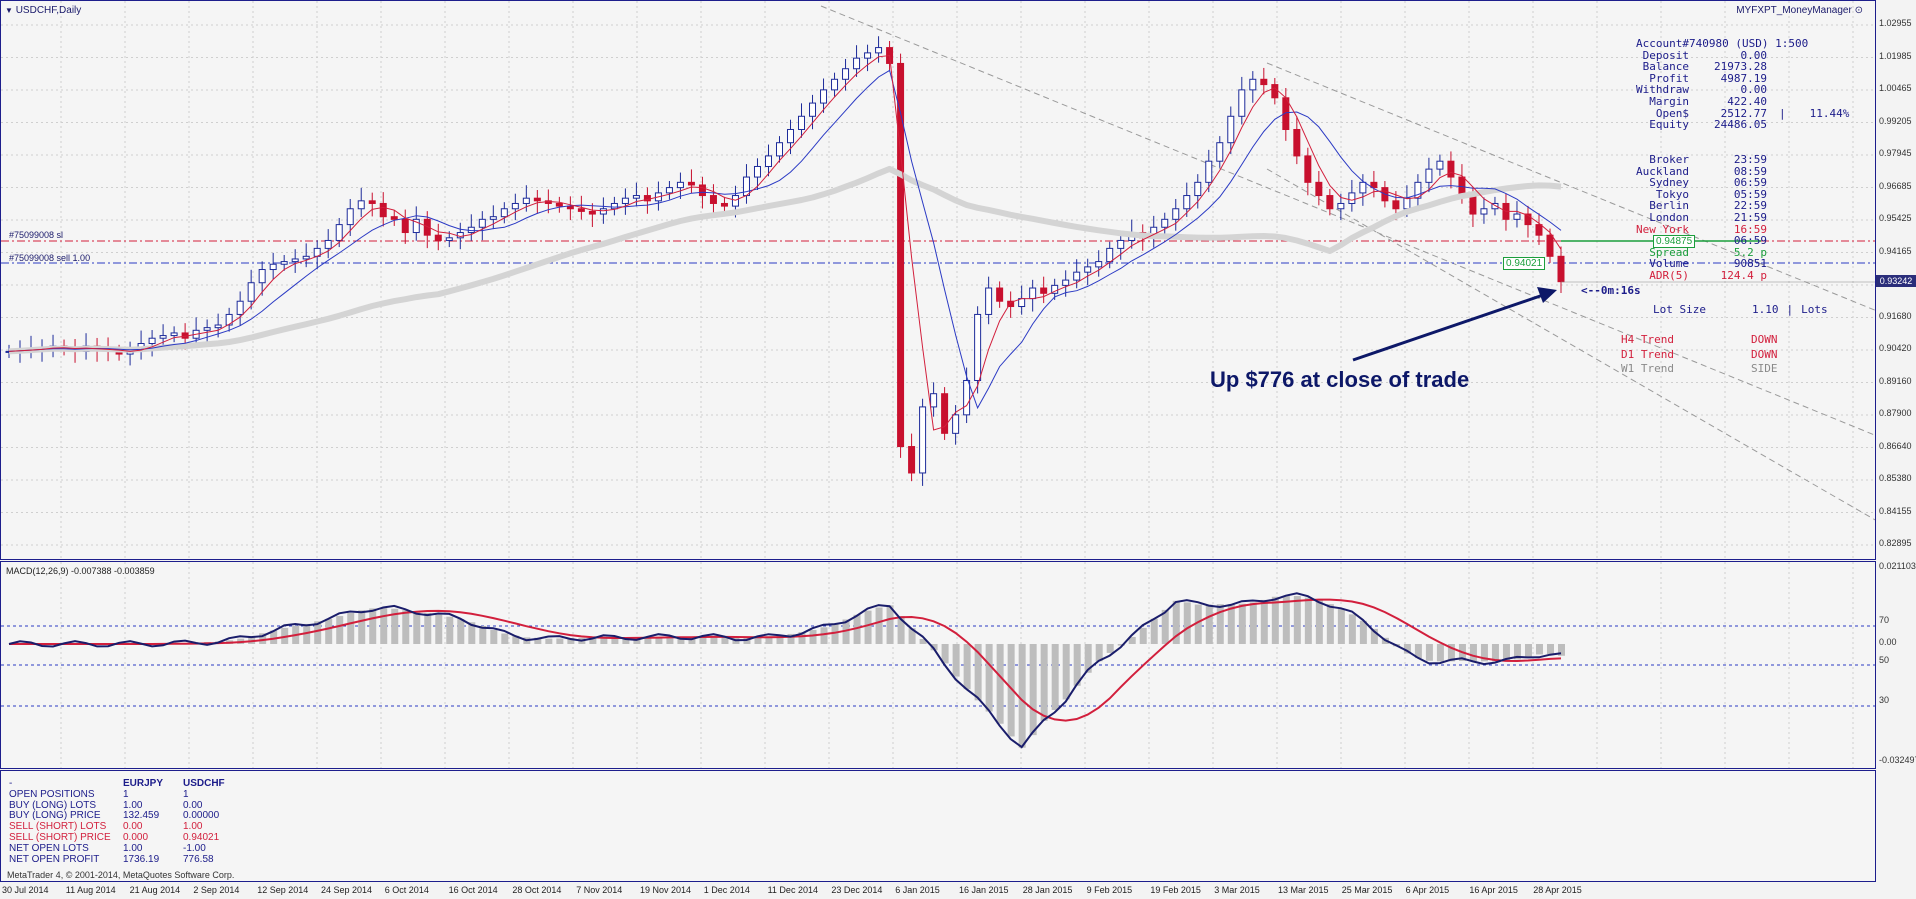  What do you see at coordinates (1750, 241) in the screenshot?
I see `account-value: 06:59` at bounding box center [1750, 241].